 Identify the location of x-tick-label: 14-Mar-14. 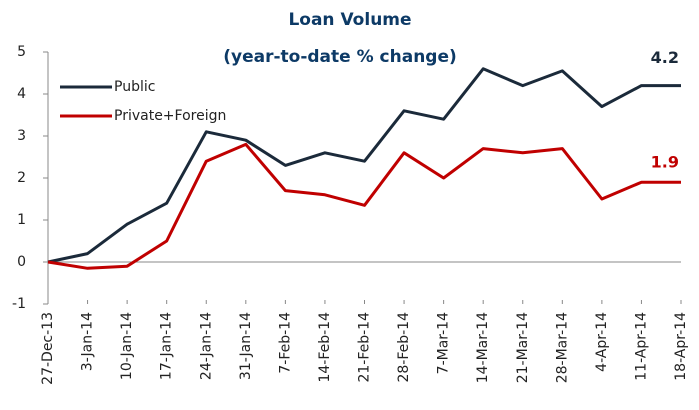
(483, 347).